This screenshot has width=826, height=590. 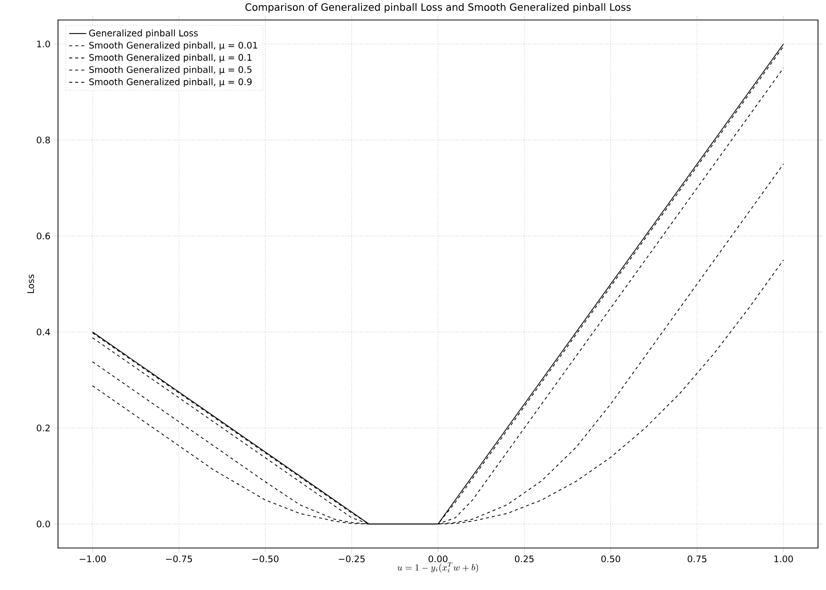 I want to click on y-tick-label: 0.6, so click(x=43, y=236).